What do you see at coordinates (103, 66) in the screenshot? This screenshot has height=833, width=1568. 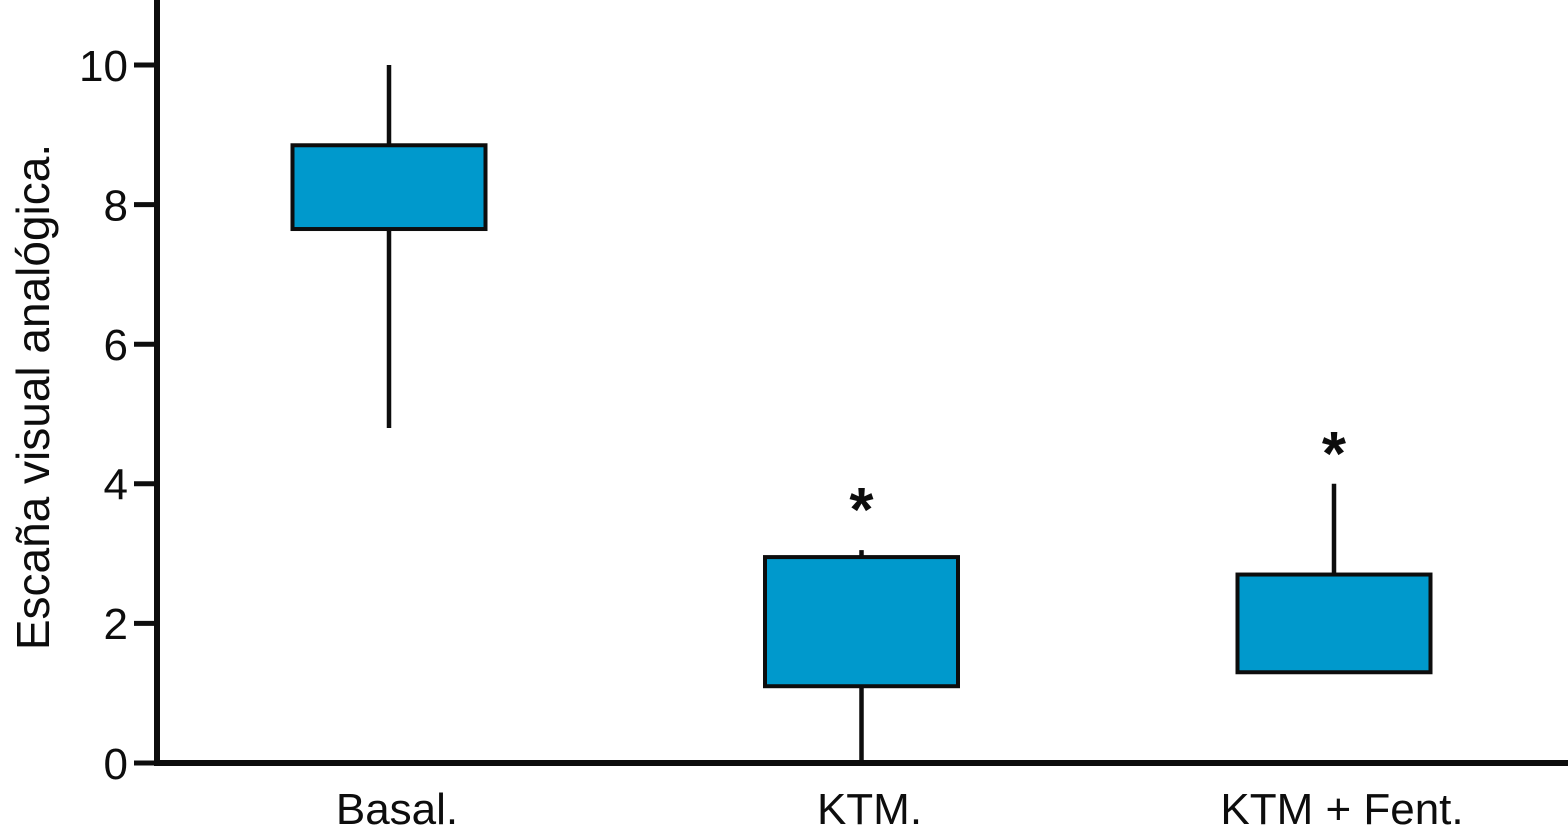 I see `y-tick-label-10: 10` at bounding box center [103, 66].